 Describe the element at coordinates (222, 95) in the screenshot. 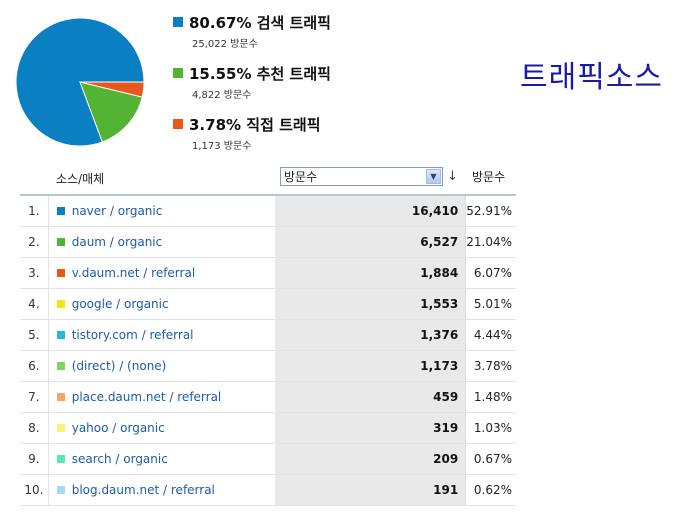

I see `legend-visits: 4,822 방문수` at that location.